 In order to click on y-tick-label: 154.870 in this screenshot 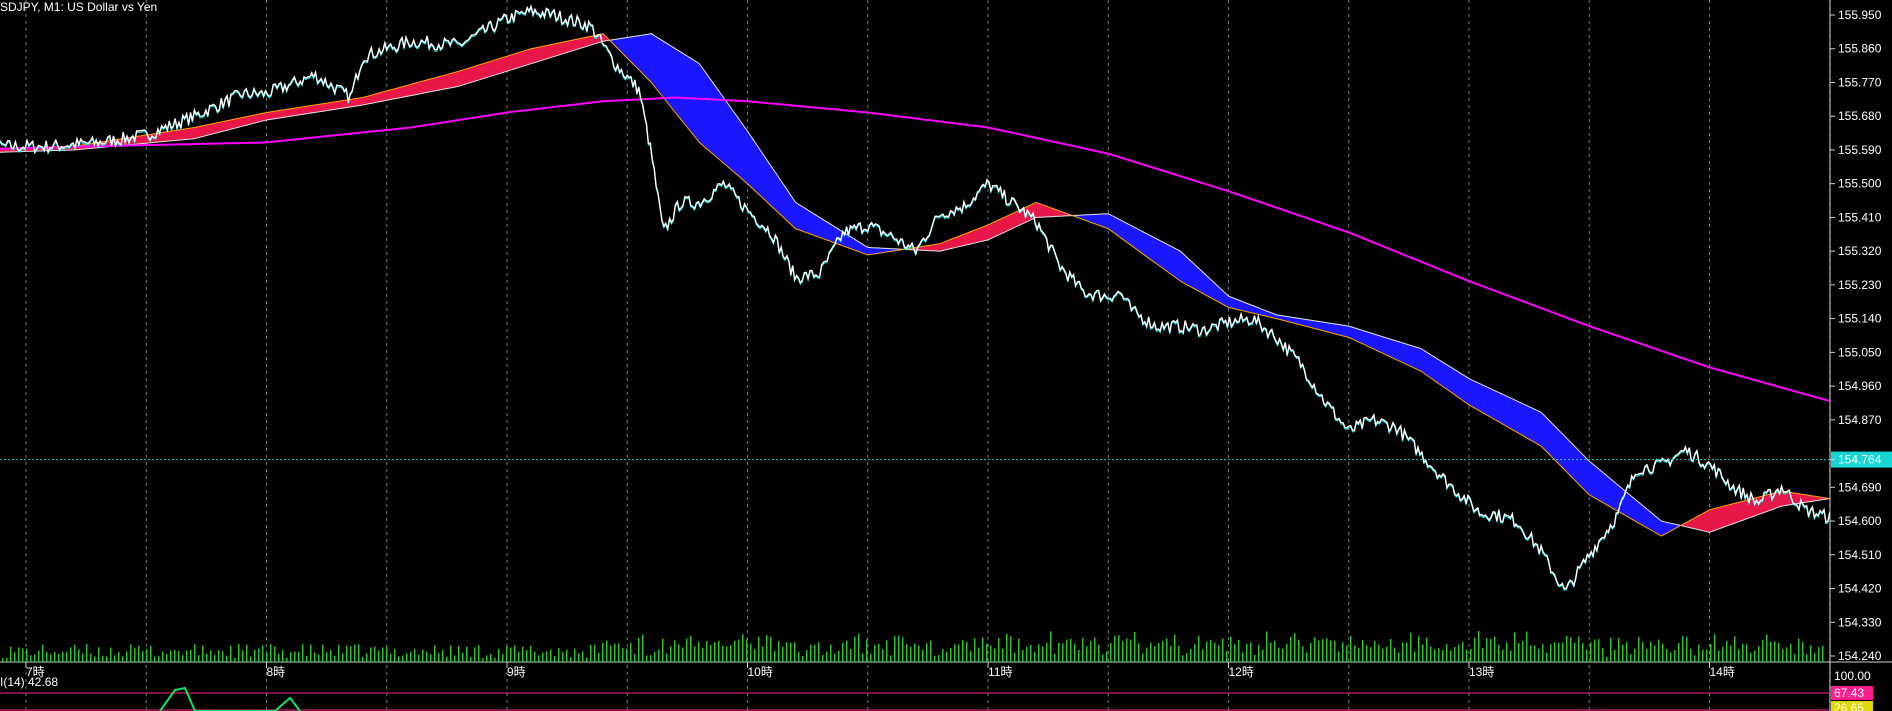, I will do `click(1860, 420)`.